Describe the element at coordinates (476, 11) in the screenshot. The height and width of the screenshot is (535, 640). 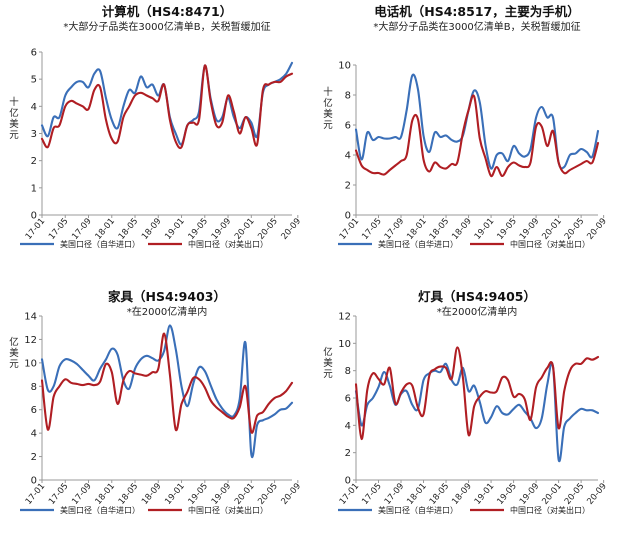
I see `chart-title: 电话机（HS4:8517，主要为手机）` at that location.